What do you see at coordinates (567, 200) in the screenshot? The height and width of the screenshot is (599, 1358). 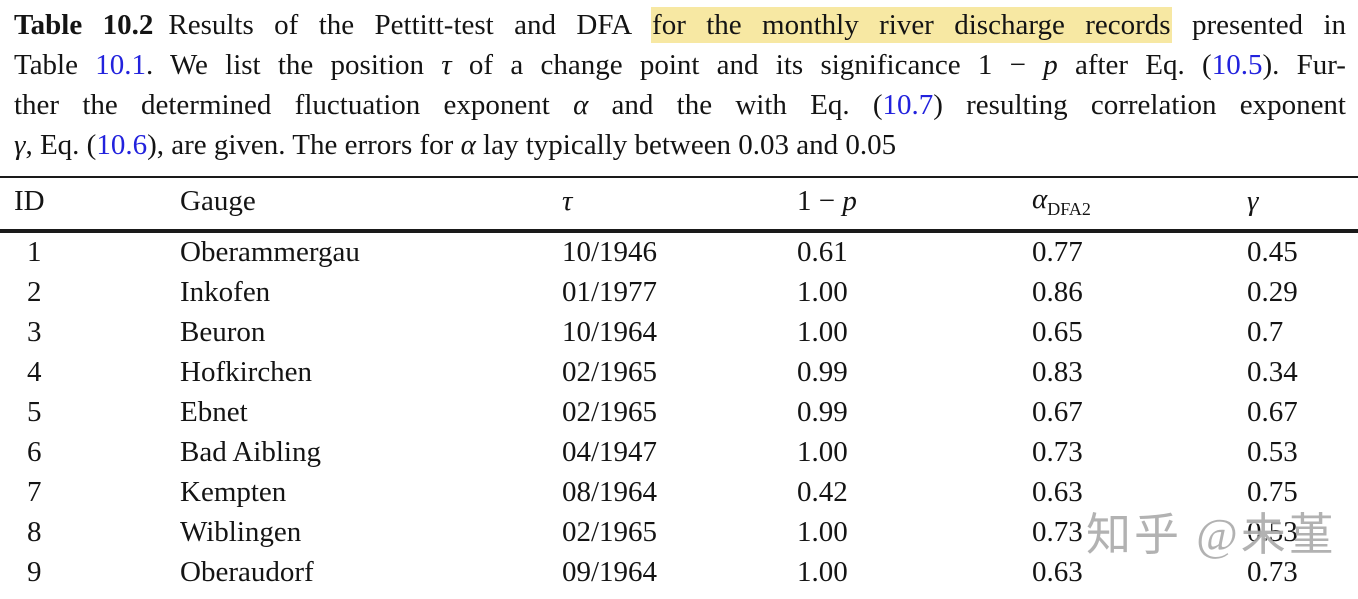 I see `symbol-tau: τ` at bounding box center [567, 200].